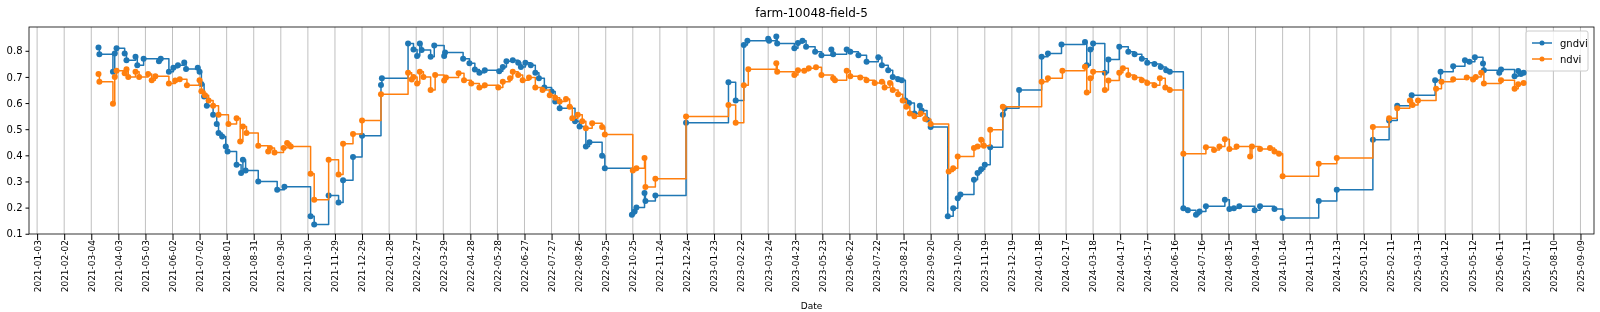 The width and height of the screenshot is (1600, 312). Describe the element at coordinates (551, 266) in the screenshot. I see `x-tick-label: 2022-07-27` at that location.